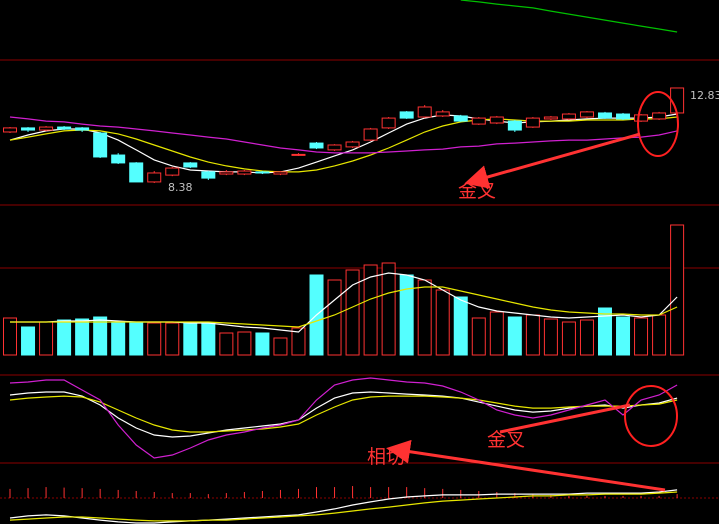  I want to click on high-label: 12.83, so click(704, 95).